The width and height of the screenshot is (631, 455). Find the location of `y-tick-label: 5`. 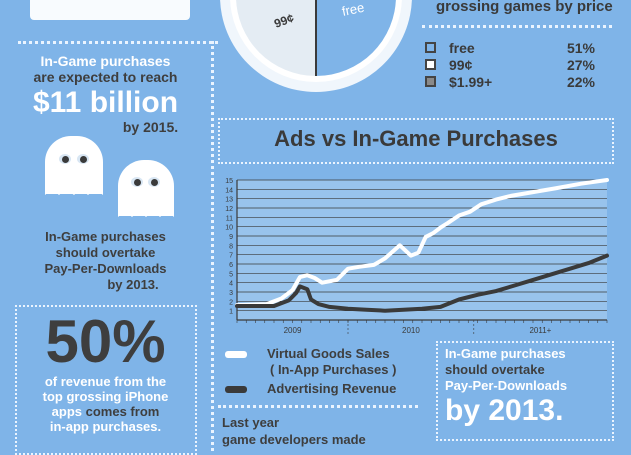

y-tick-label: 5 is located at coordinates (231, 274).